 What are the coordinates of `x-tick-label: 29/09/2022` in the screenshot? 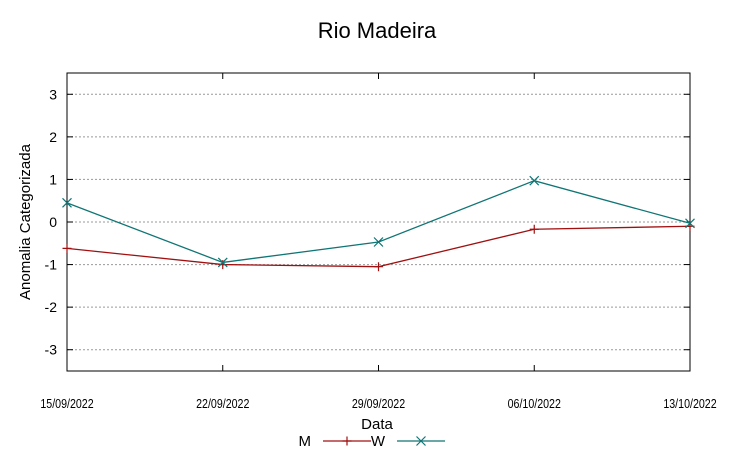 It's located at (378, 403).